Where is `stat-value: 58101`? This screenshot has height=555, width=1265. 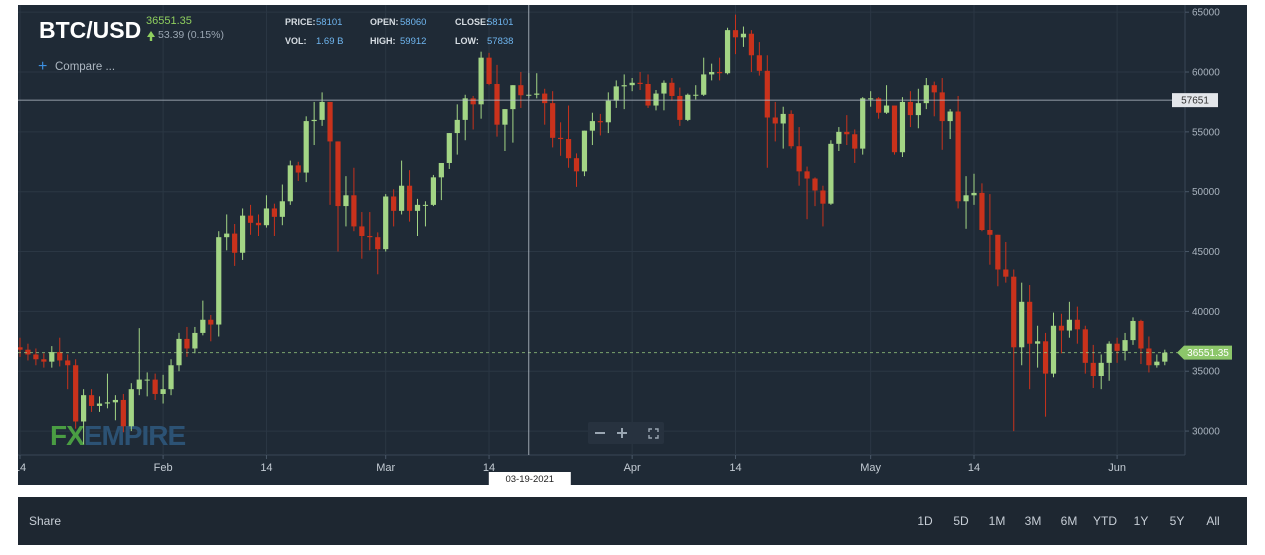 stat-value: 58101 is located at coordinates (329, 22).